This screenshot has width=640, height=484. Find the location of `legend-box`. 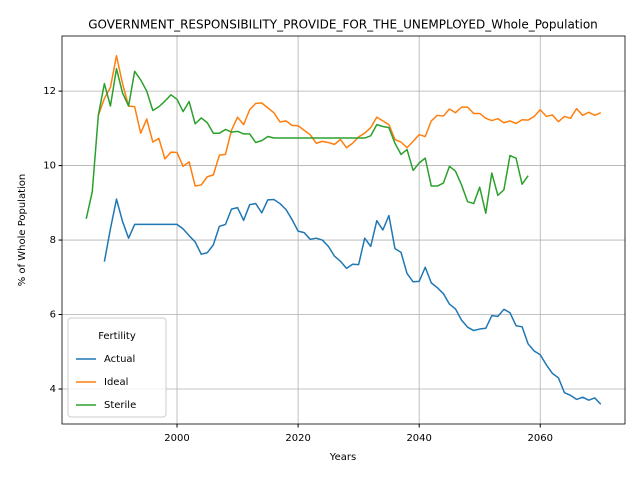

legend-box is located at coordinates (117, 367).